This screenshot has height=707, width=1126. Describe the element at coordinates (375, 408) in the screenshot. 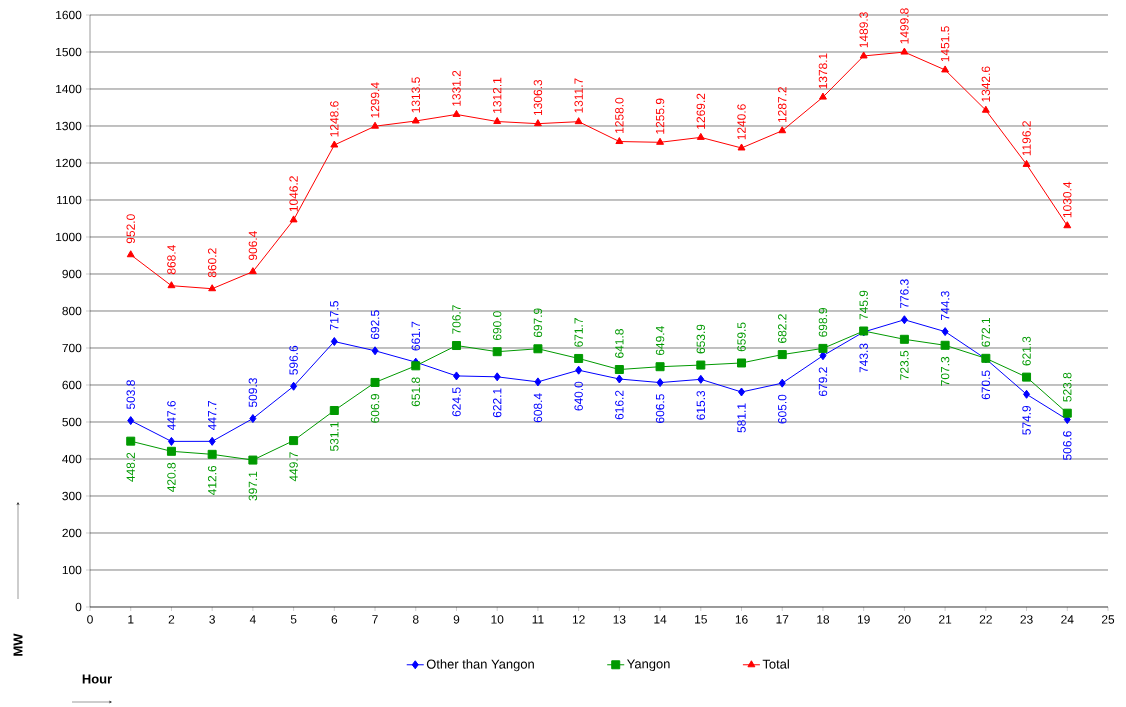

I see `data-label: 606.9` at that location.